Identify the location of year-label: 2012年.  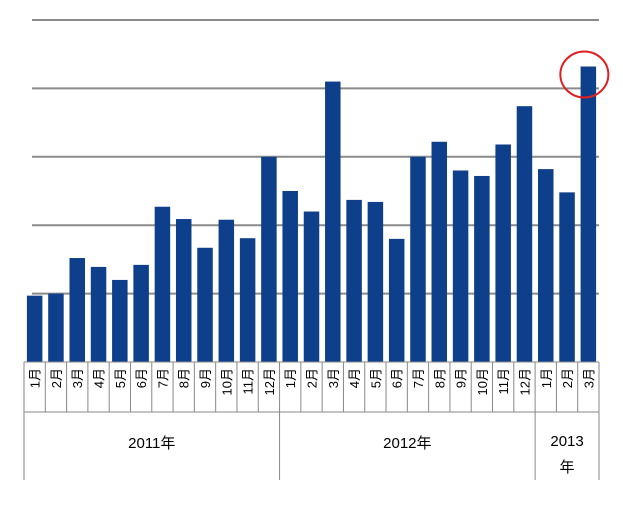
(407, 443).